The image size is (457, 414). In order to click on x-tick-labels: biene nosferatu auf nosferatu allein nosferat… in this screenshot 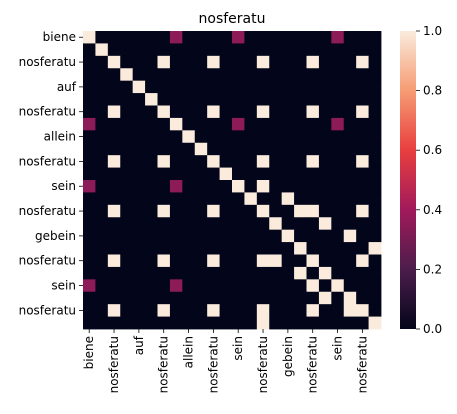, I will do `click(225, 361)`.